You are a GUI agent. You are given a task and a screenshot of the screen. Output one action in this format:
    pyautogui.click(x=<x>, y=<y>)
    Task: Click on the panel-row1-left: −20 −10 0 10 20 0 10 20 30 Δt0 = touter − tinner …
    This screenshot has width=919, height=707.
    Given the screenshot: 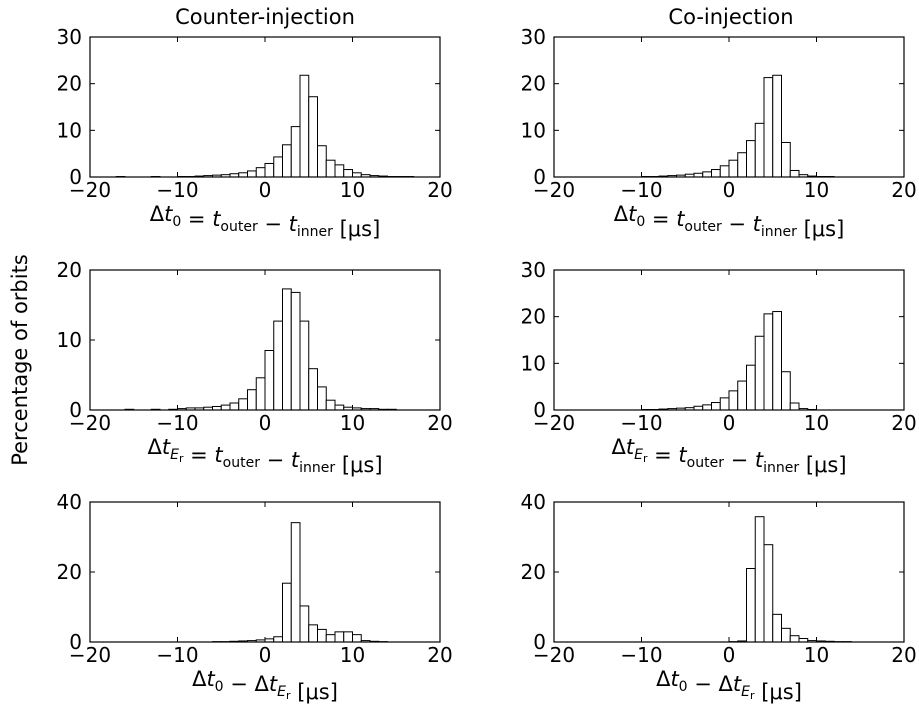 What is the action you would take?
    pyautogui.click(x=255, y=133)
    